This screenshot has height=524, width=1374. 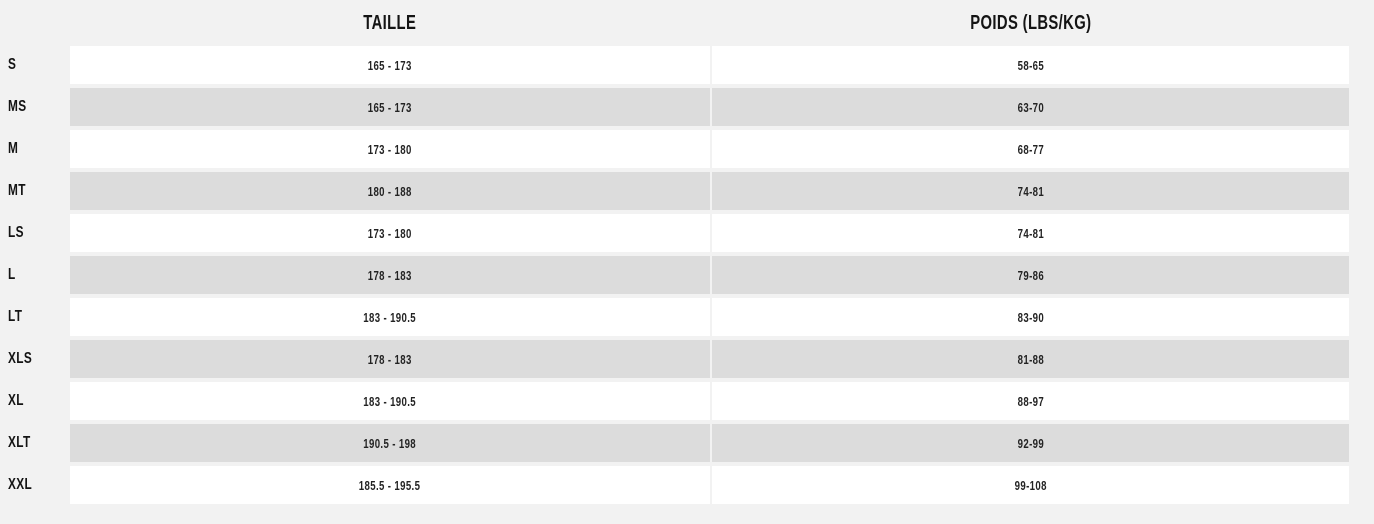 What do you see at coordinates (15, 316) in the screenshot?
I see `row-size-value: LT` at bounding box center [15, 316].